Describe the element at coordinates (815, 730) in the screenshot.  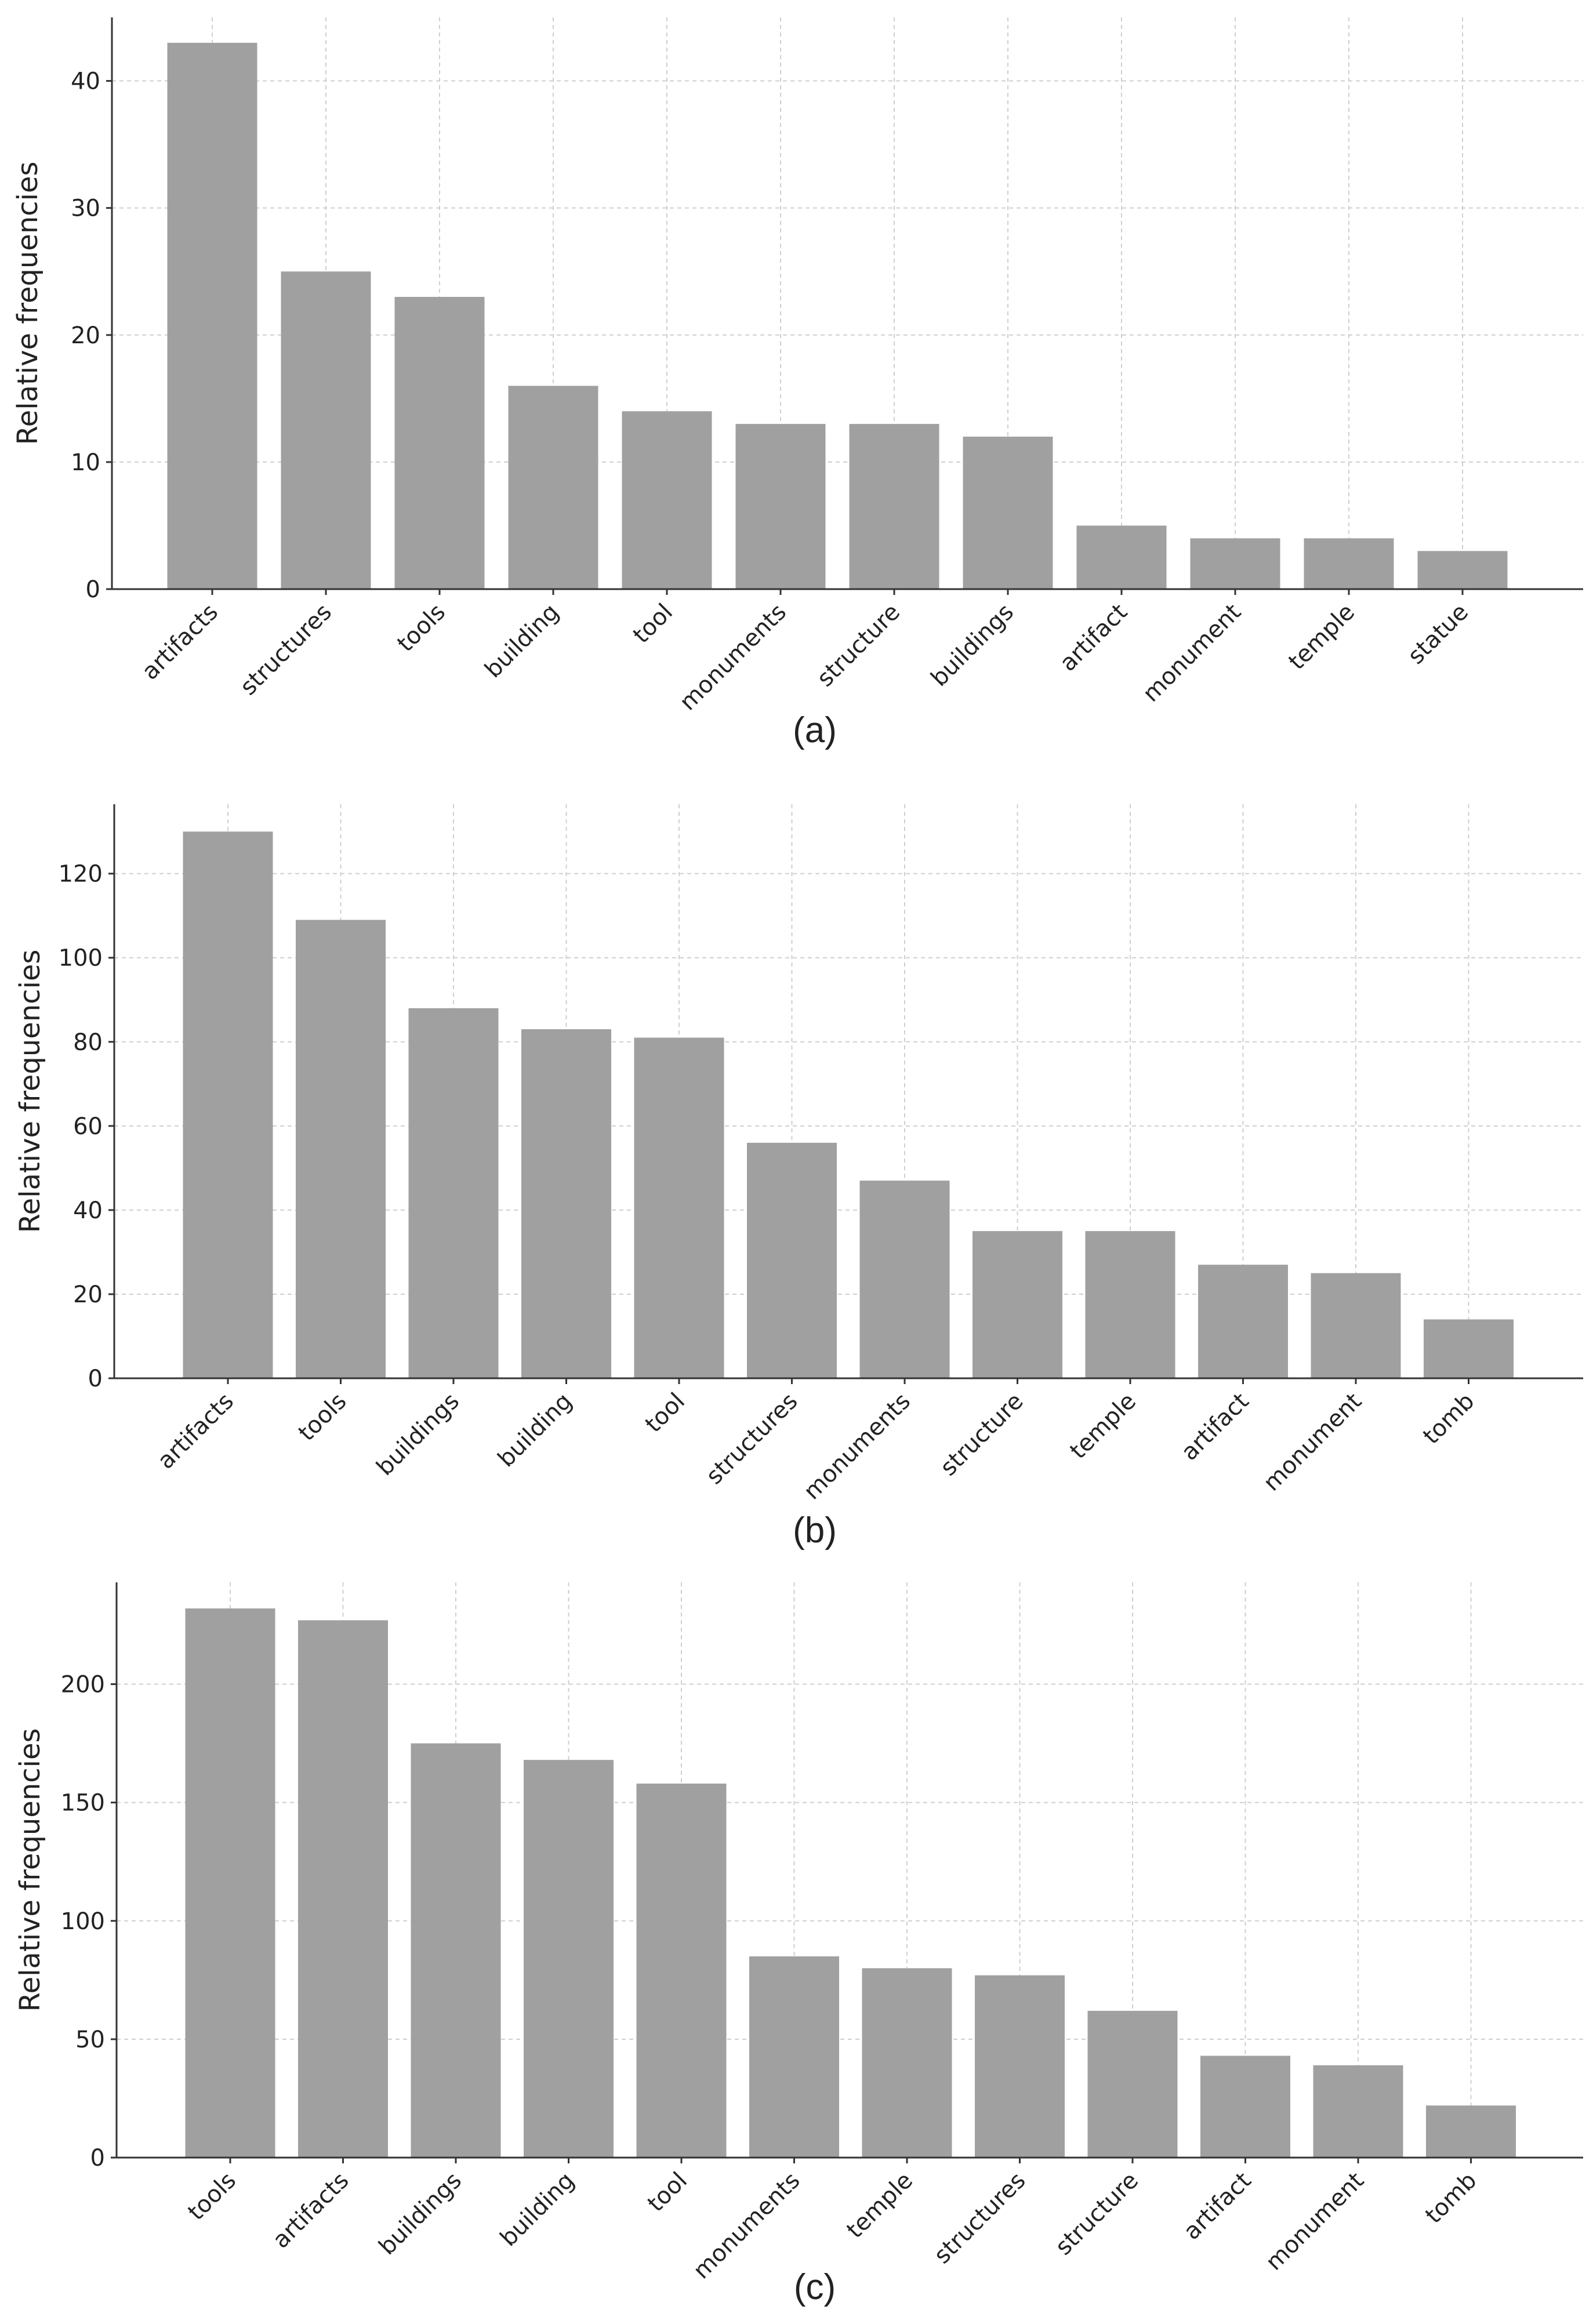
I see `panel-caption: (a)` at that location.